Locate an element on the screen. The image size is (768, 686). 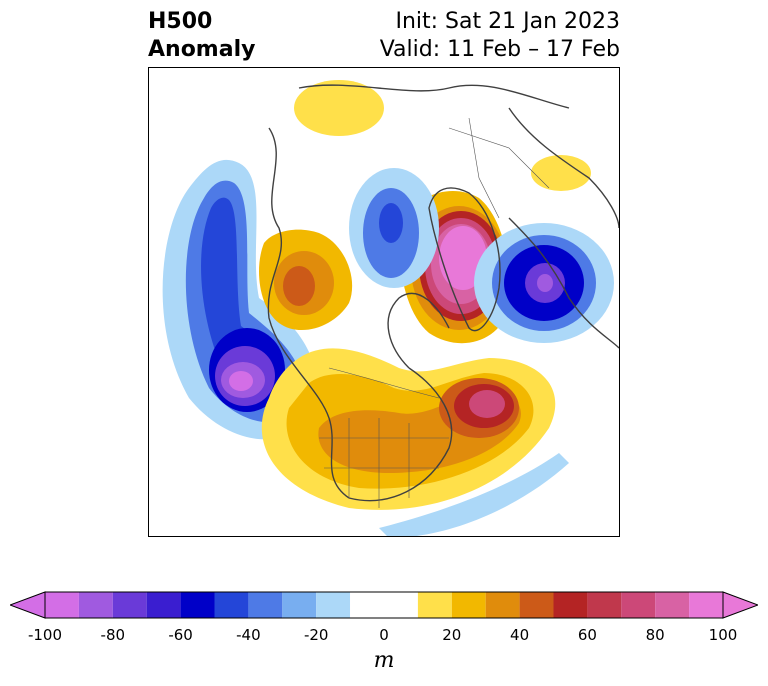
siberia-negative-anomaly is located at coordinates (544, 283).